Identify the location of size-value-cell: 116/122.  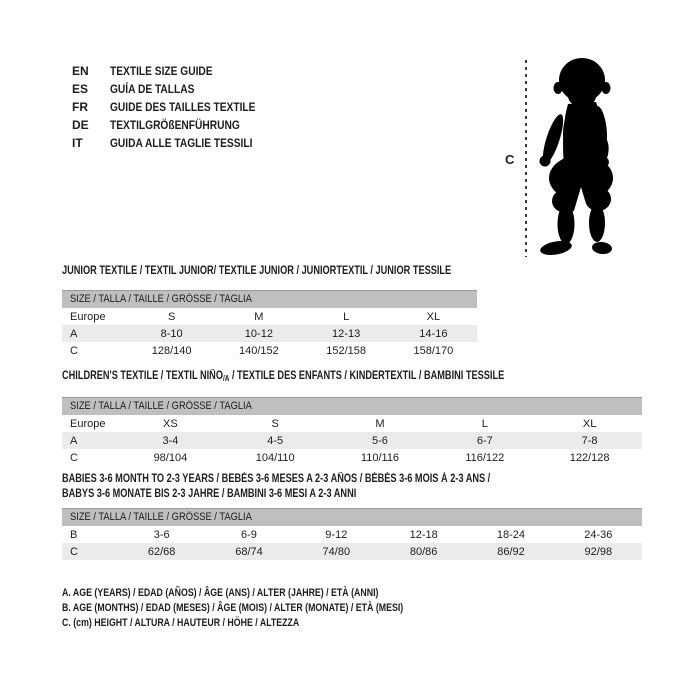
(485, 457).